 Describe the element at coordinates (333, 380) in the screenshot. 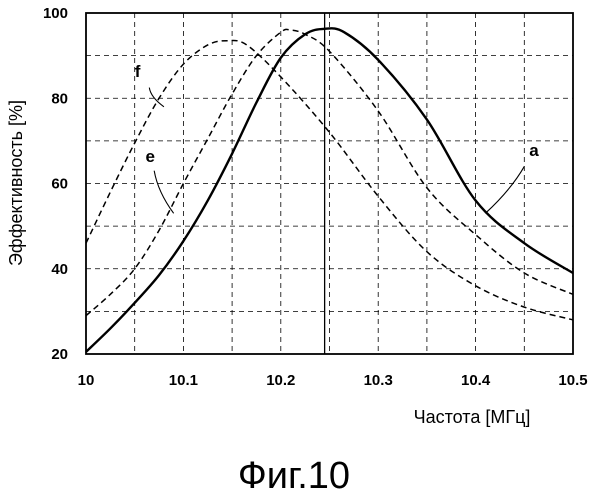

I see `x-tick-labels: 10 10.1 10.2 10.3 10.4 10.5` at that location.